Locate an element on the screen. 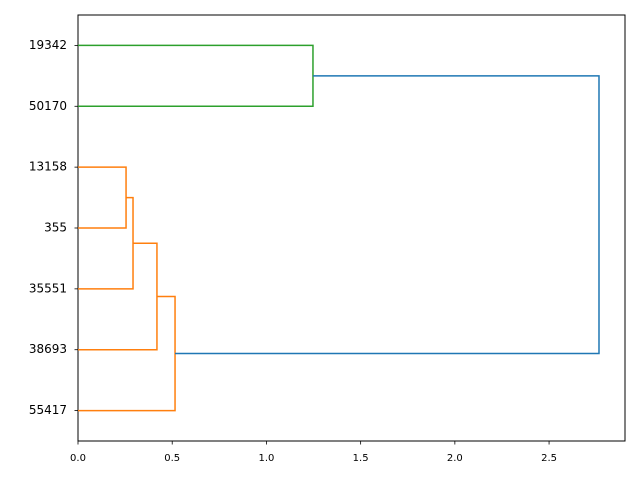 This screenshot has width=640, height=480. leaf-label: 35551 is located at coordinates (48, 288).